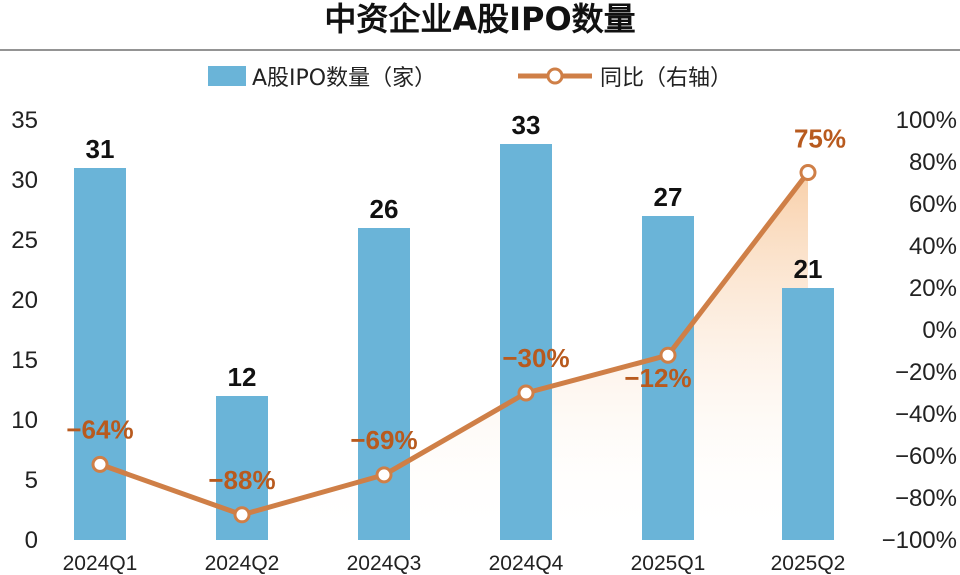 The width and height of the screenshot is (960, 575). I want to click on left-tick-label: 30, so click(24, 180).